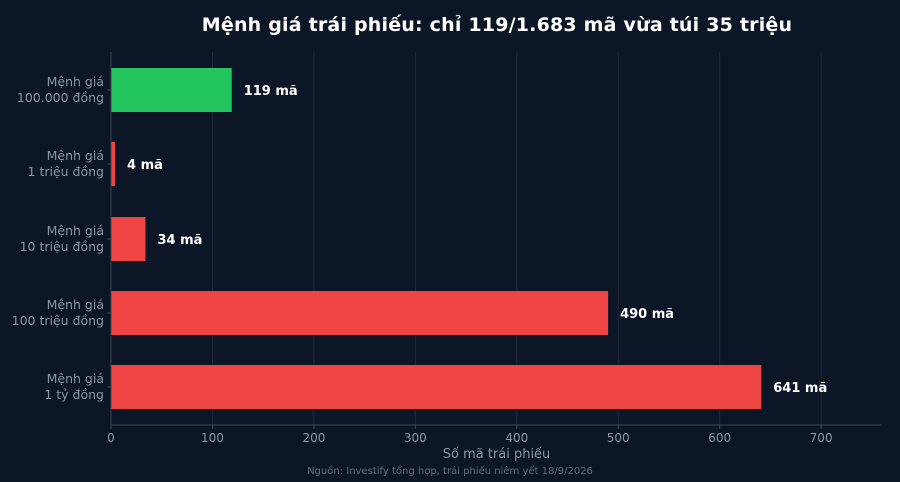 This screenshot has height=482, width=900. I want to click on x-tick-label: 0, so click(111, 438).